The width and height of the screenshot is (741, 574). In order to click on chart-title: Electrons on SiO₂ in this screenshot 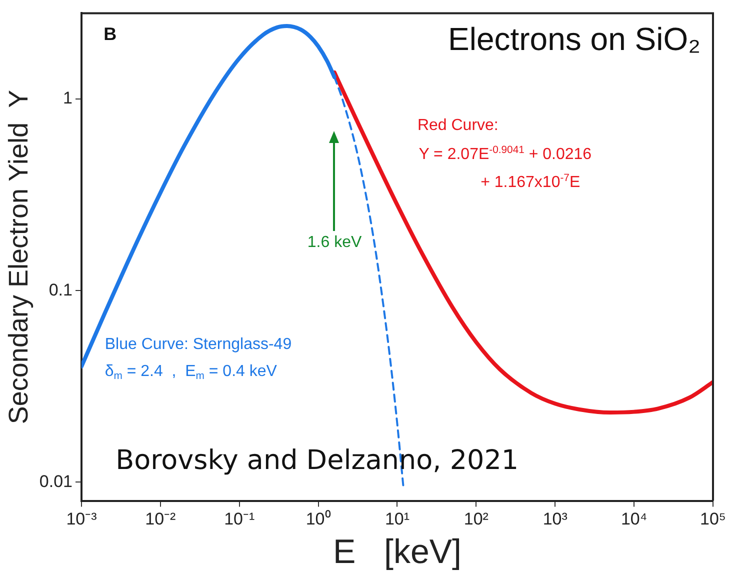, I will do `click(574, 39)`.